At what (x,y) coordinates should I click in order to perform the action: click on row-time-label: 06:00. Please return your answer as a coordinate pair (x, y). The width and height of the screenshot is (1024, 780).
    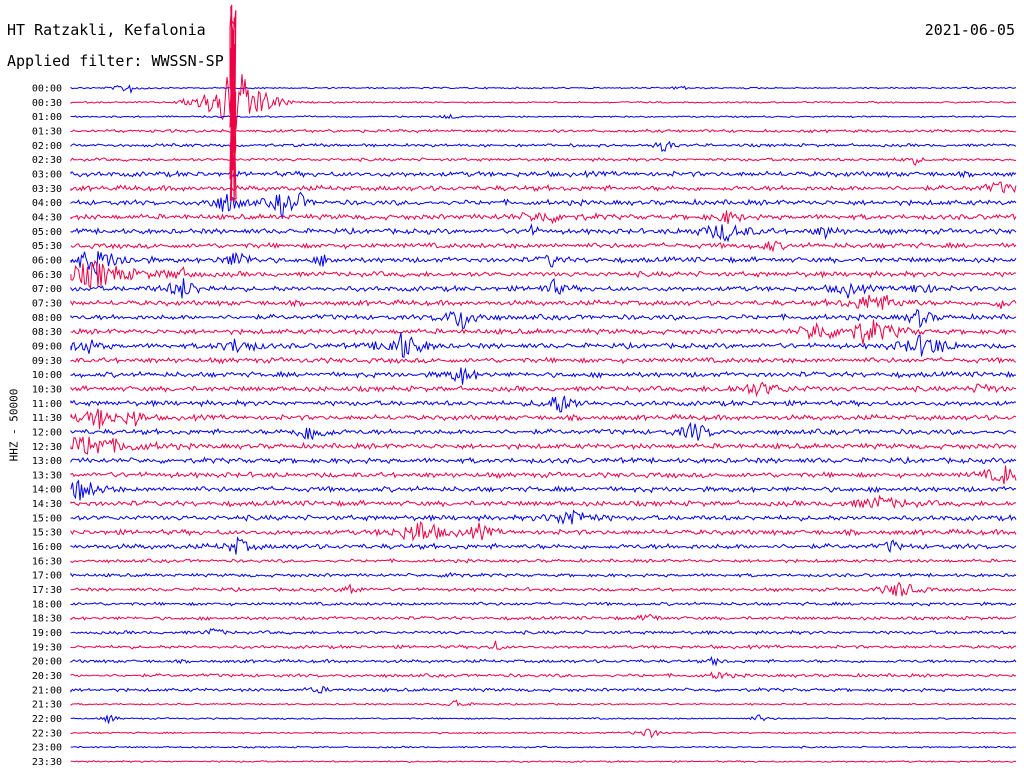
    Looking at the image, I should click on (47, 260).